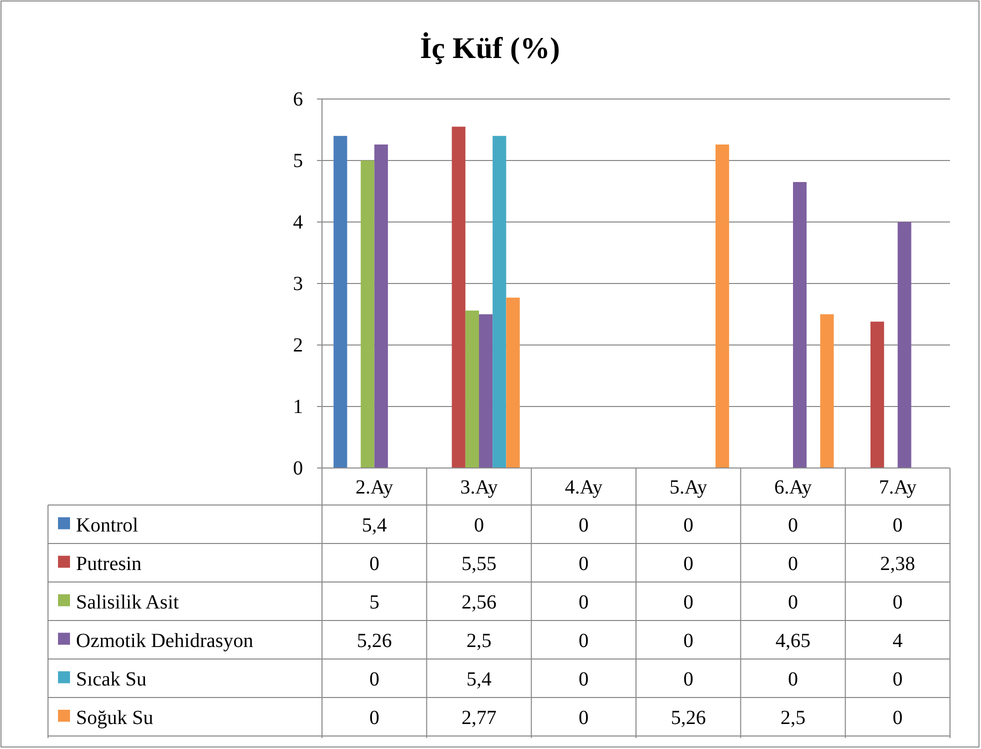 This screenshot has width=981, height=749. Describe the element at coordinates (109, 563) in the screenshot. I see `legend-label: Putresin` at that location.